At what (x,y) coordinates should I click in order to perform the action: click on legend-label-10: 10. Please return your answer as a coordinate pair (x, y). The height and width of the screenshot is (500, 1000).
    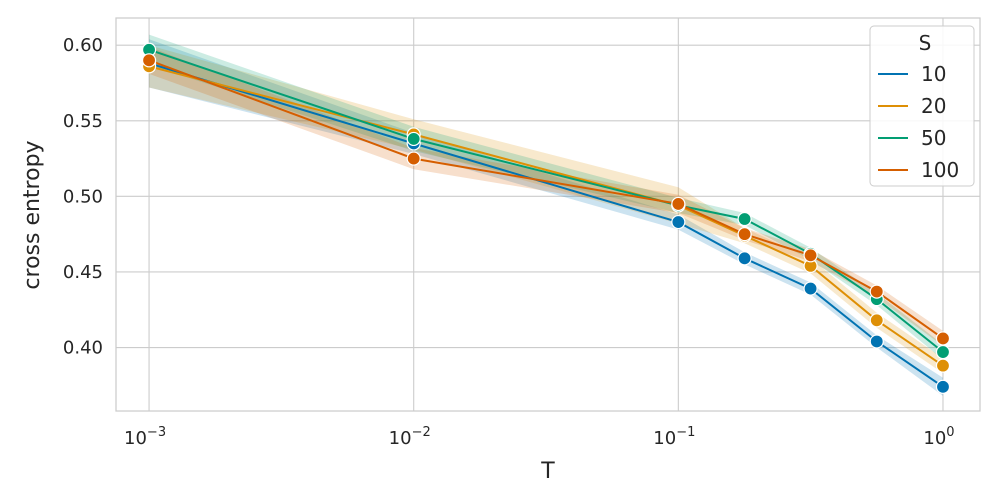
    Looking at the image, I should click on (933, 74).